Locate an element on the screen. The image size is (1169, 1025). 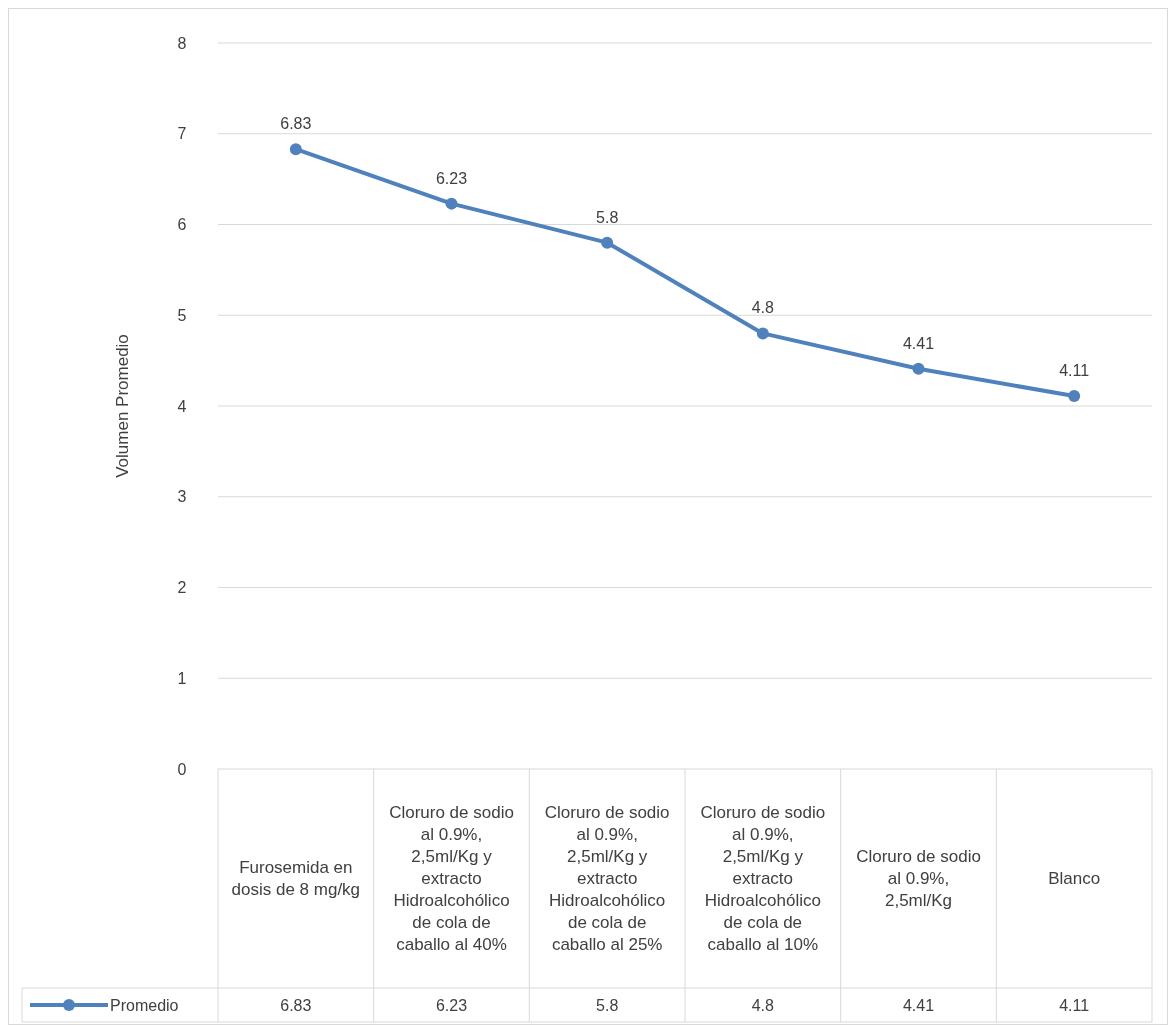
x-tick-label: Cloruro de sodio al 0.9%, 2,5ml/Kg y extracto Hidroalcohólico de cola de caballo al 10% is located at coordinates (763, 879).